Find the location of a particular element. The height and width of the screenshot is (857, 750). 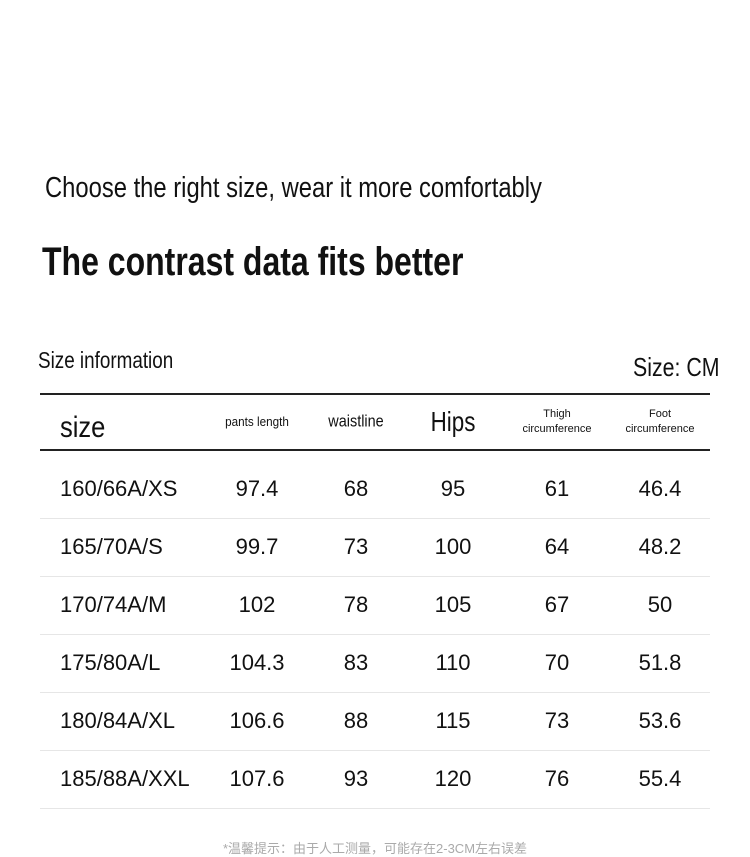

subtitle-text: The contrast data fits better is located at coordinates (253, 262).